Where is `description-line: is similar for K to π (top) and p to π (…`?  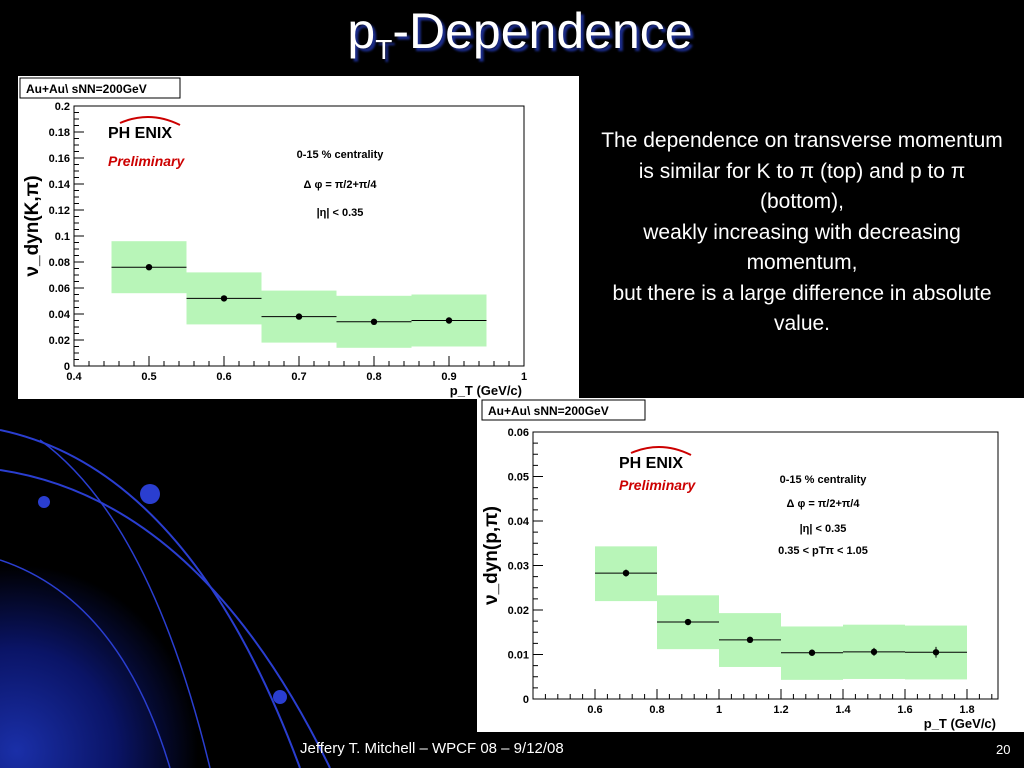
description-line: is similar for K to π (top) and p to π (… is located at coordinates (802, 186).